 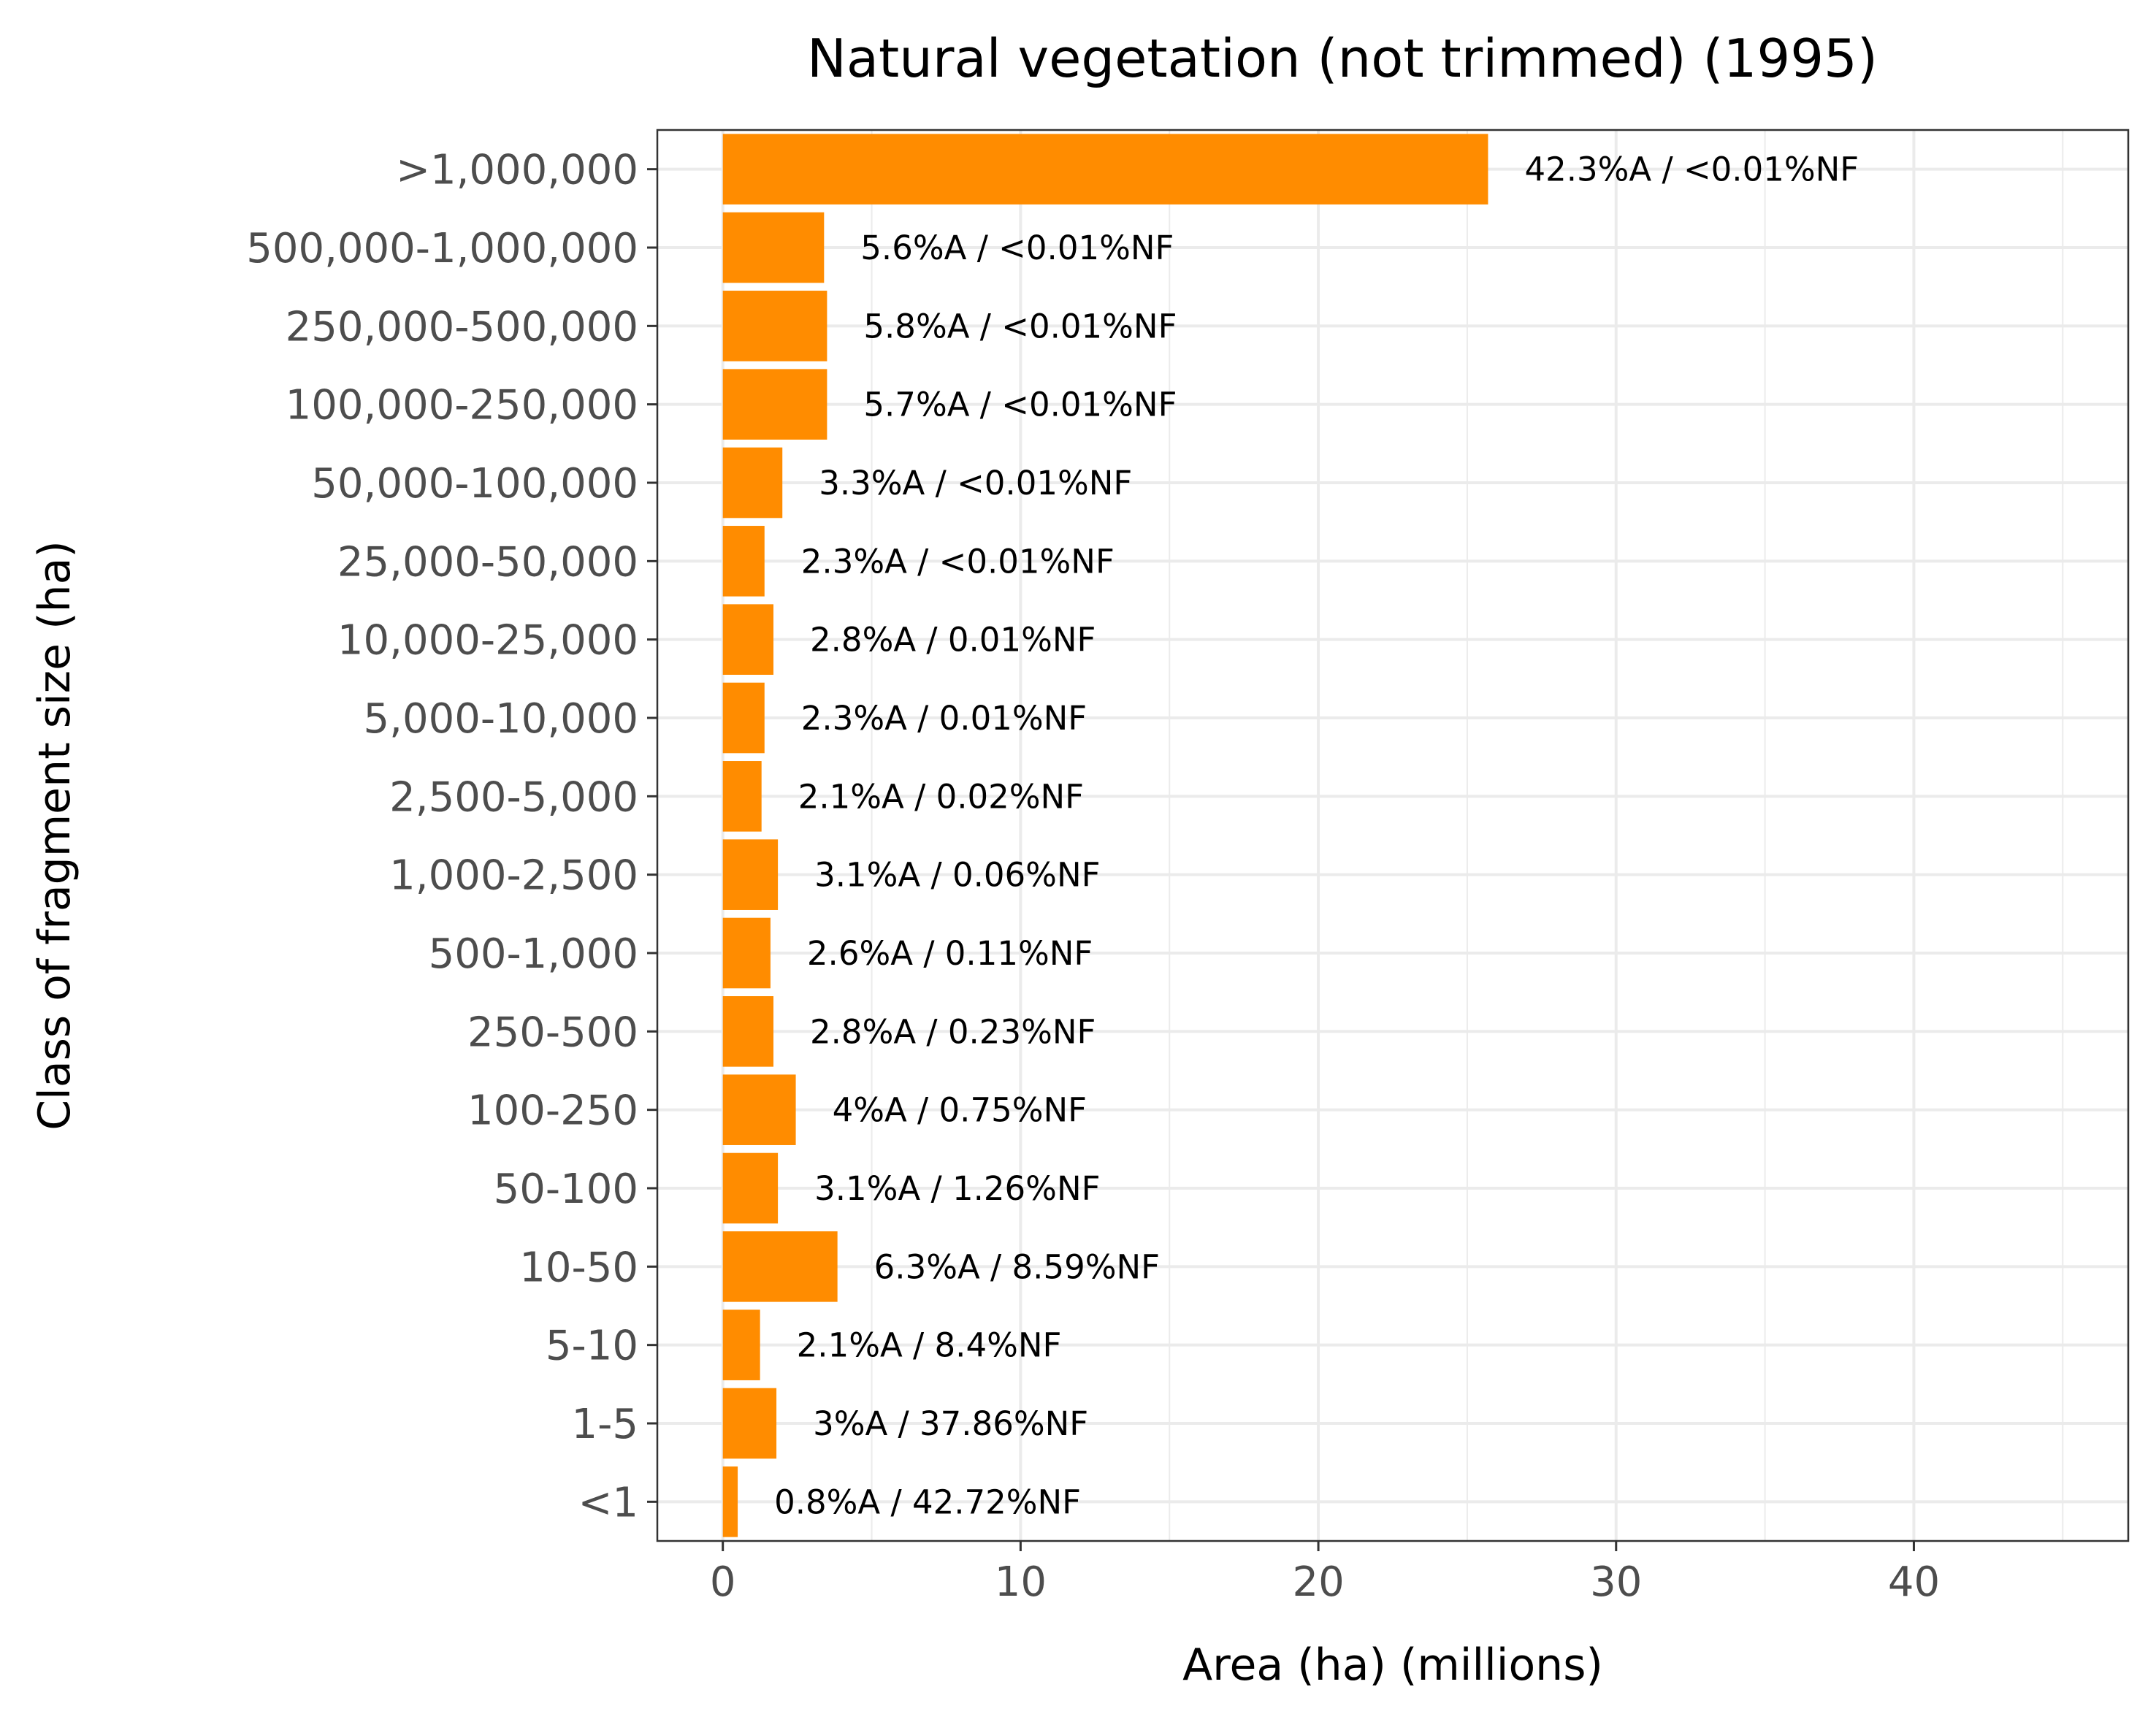 I want to click on y-tick-label: 50-100, so click(x=566, y=1189).